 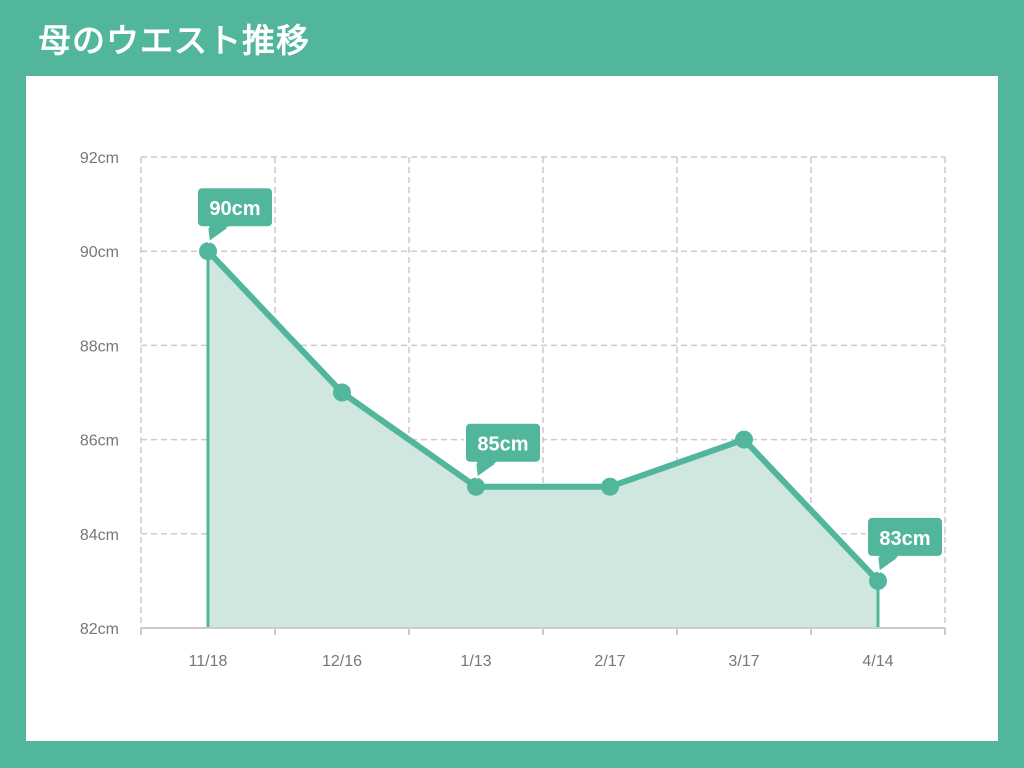 What do you see at coordinates (99, 346) in the screenshot?
I see `y-tick-label: 88cm` at bounding box center [99, 346].